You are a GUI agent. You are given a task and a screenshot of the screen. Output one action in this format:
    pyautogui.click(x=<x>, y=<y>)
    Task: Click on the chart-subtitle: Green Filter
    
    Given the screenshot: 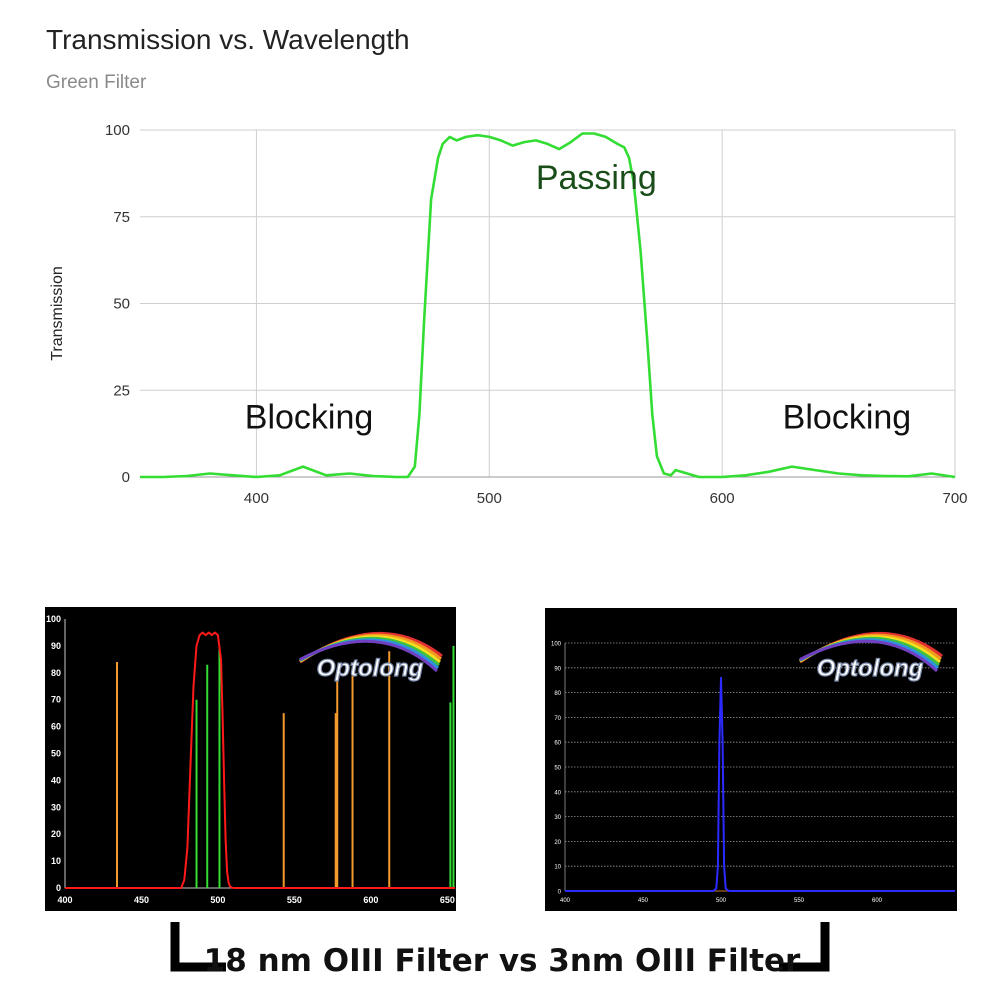 What is the action you would take?
    pyautogui.click(x=96, y=82)
    